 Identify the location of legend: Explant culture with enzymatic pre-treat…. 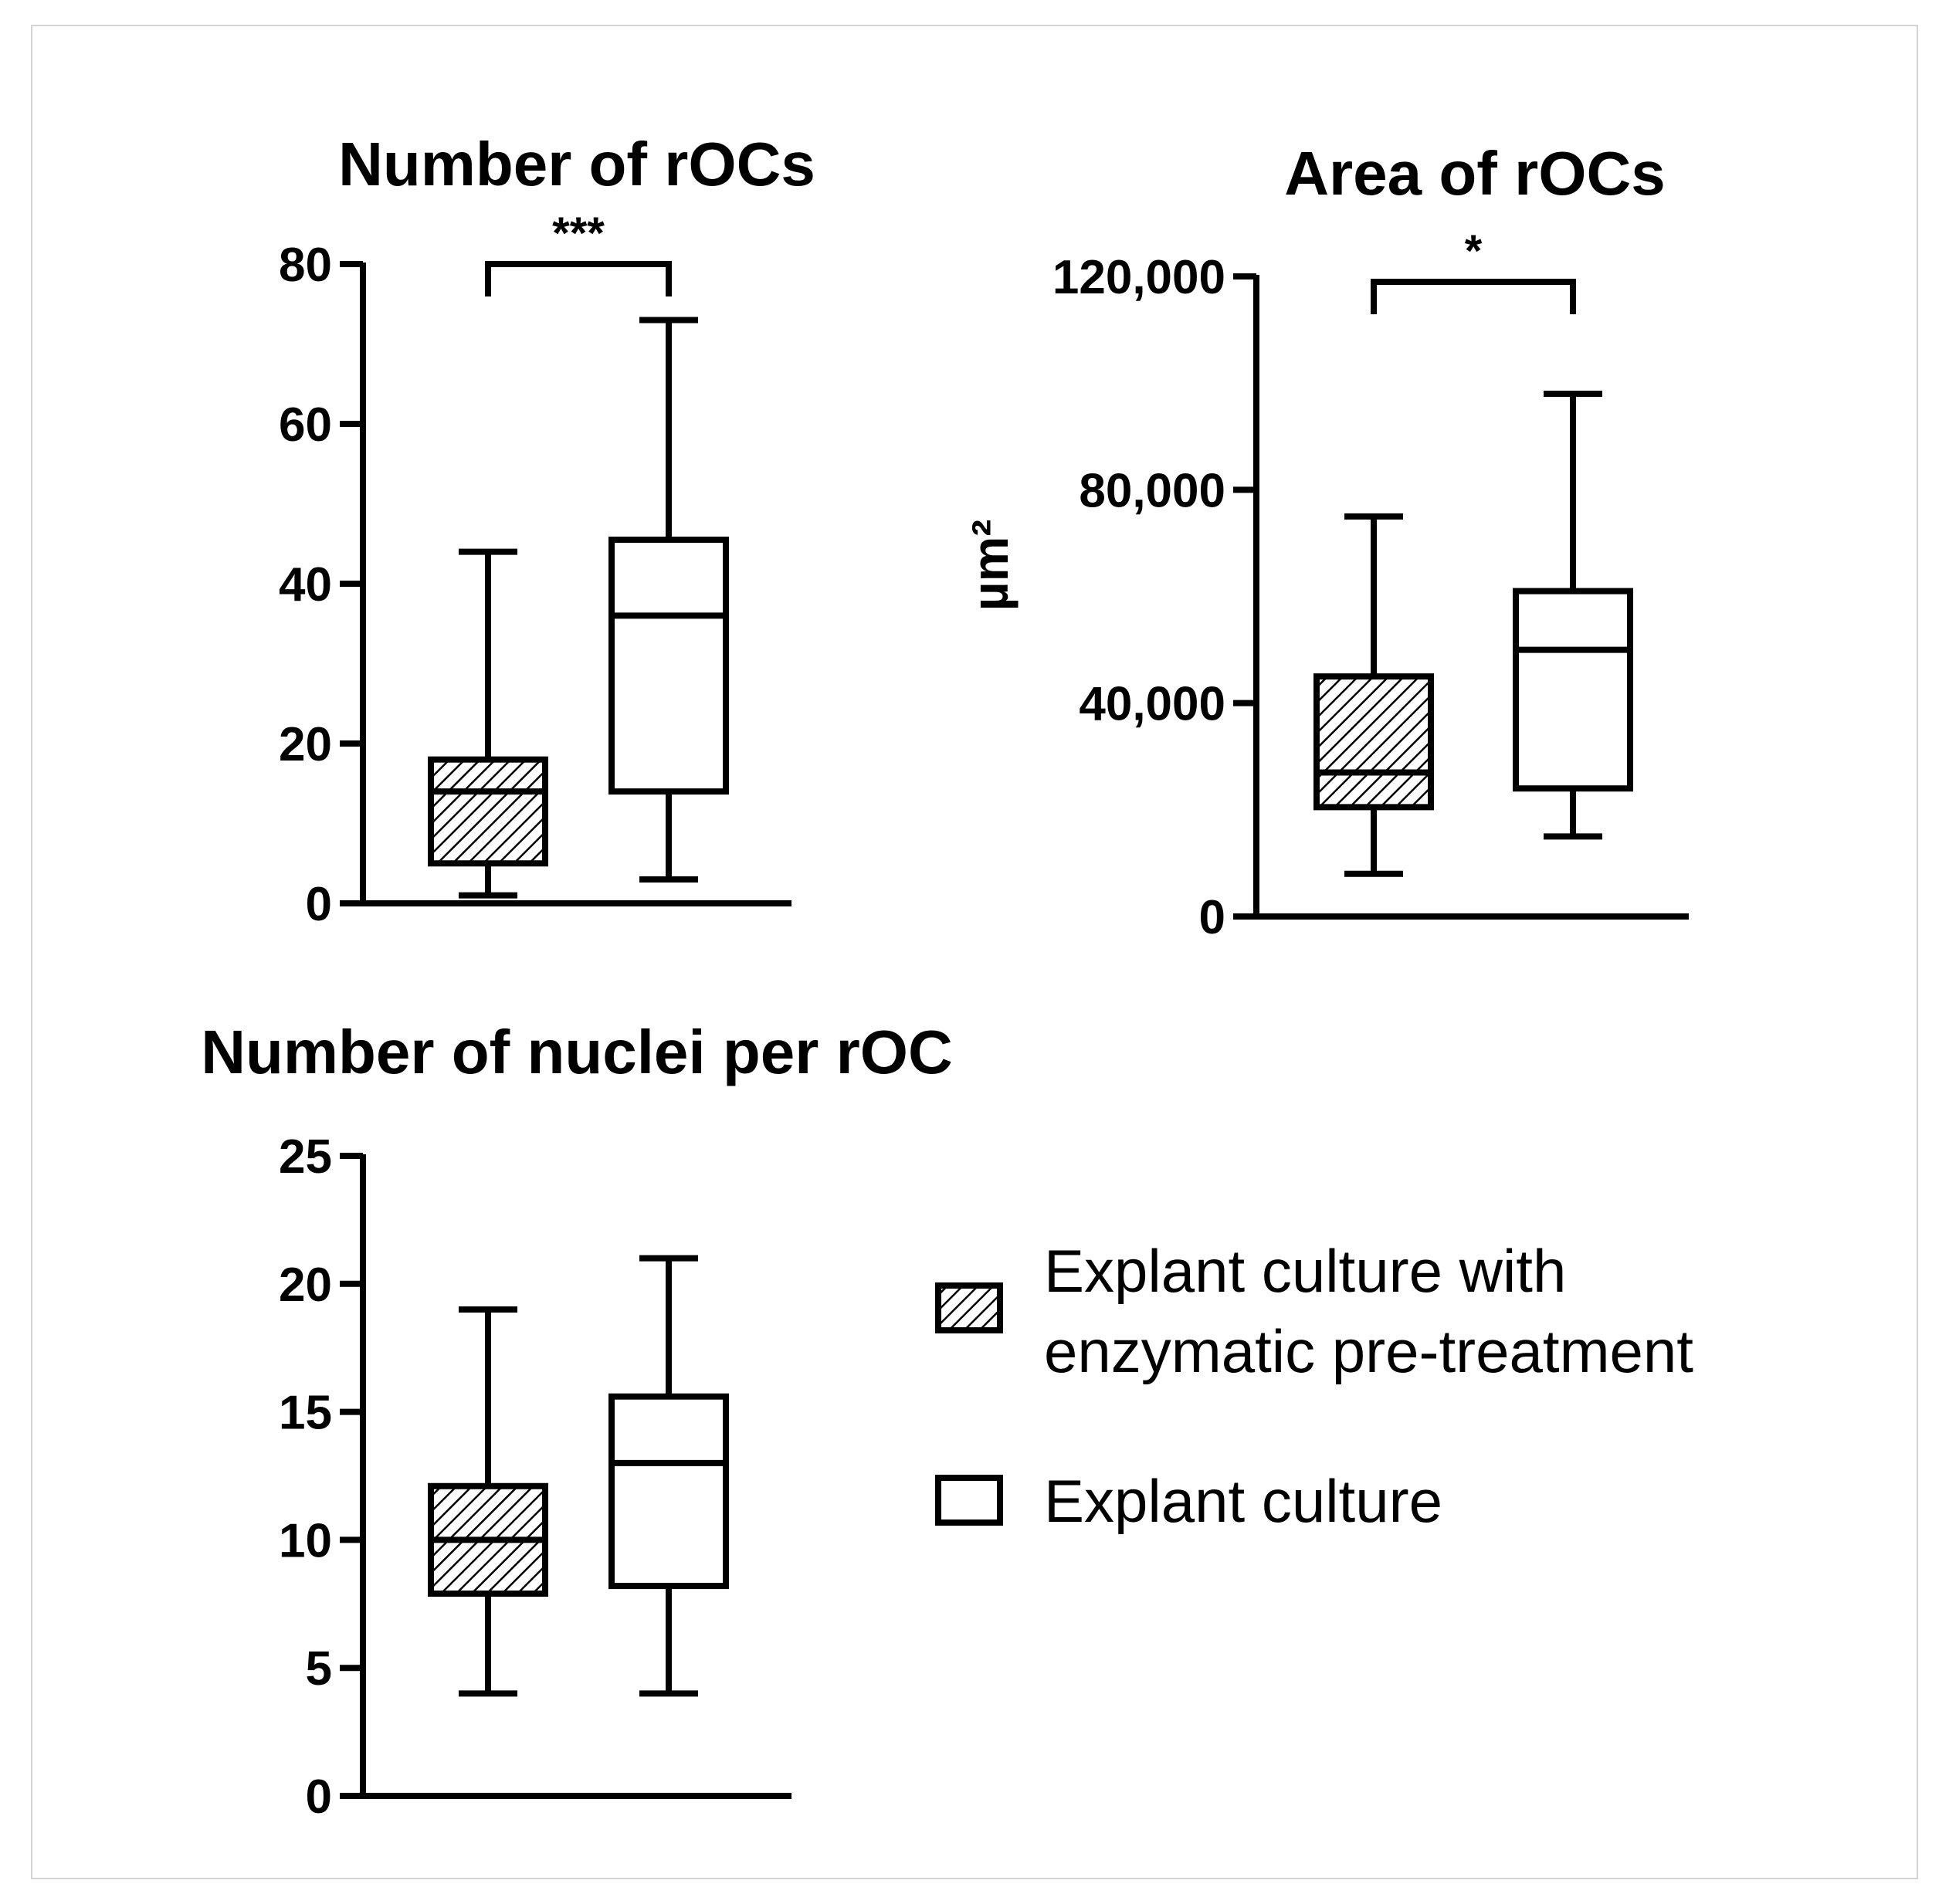
(1314, 1386).